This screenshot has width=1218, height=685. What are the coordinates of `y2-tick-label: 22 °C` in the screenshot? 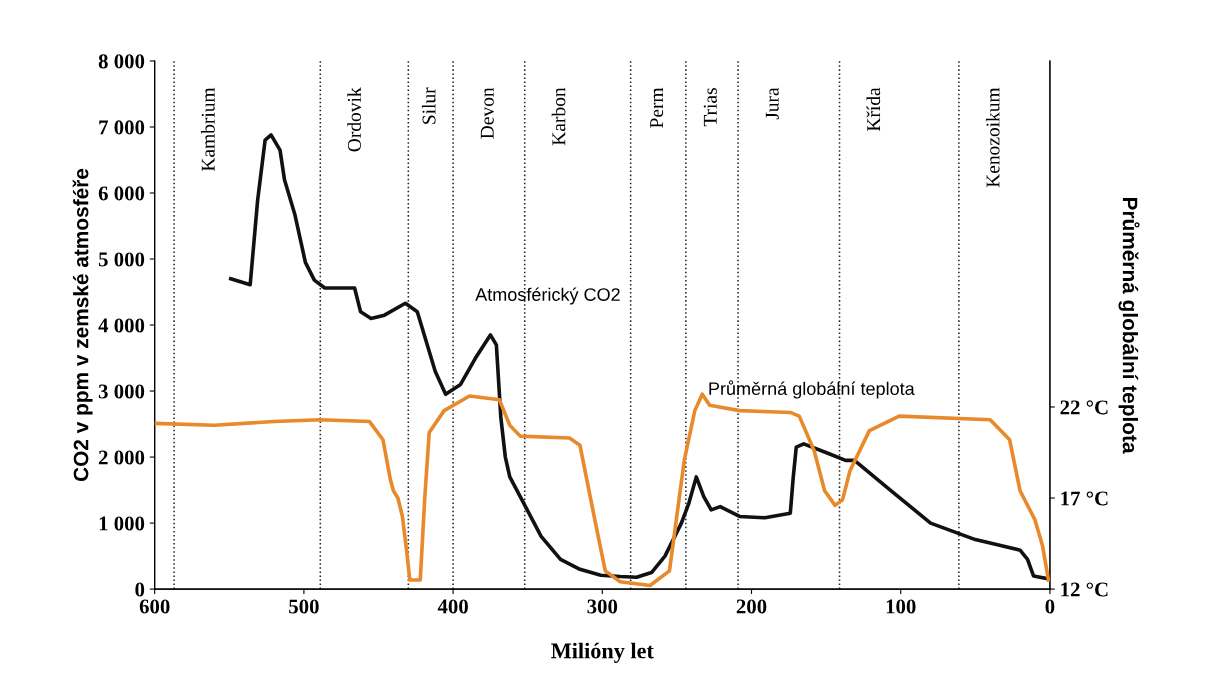 It's located at (1084, 407).